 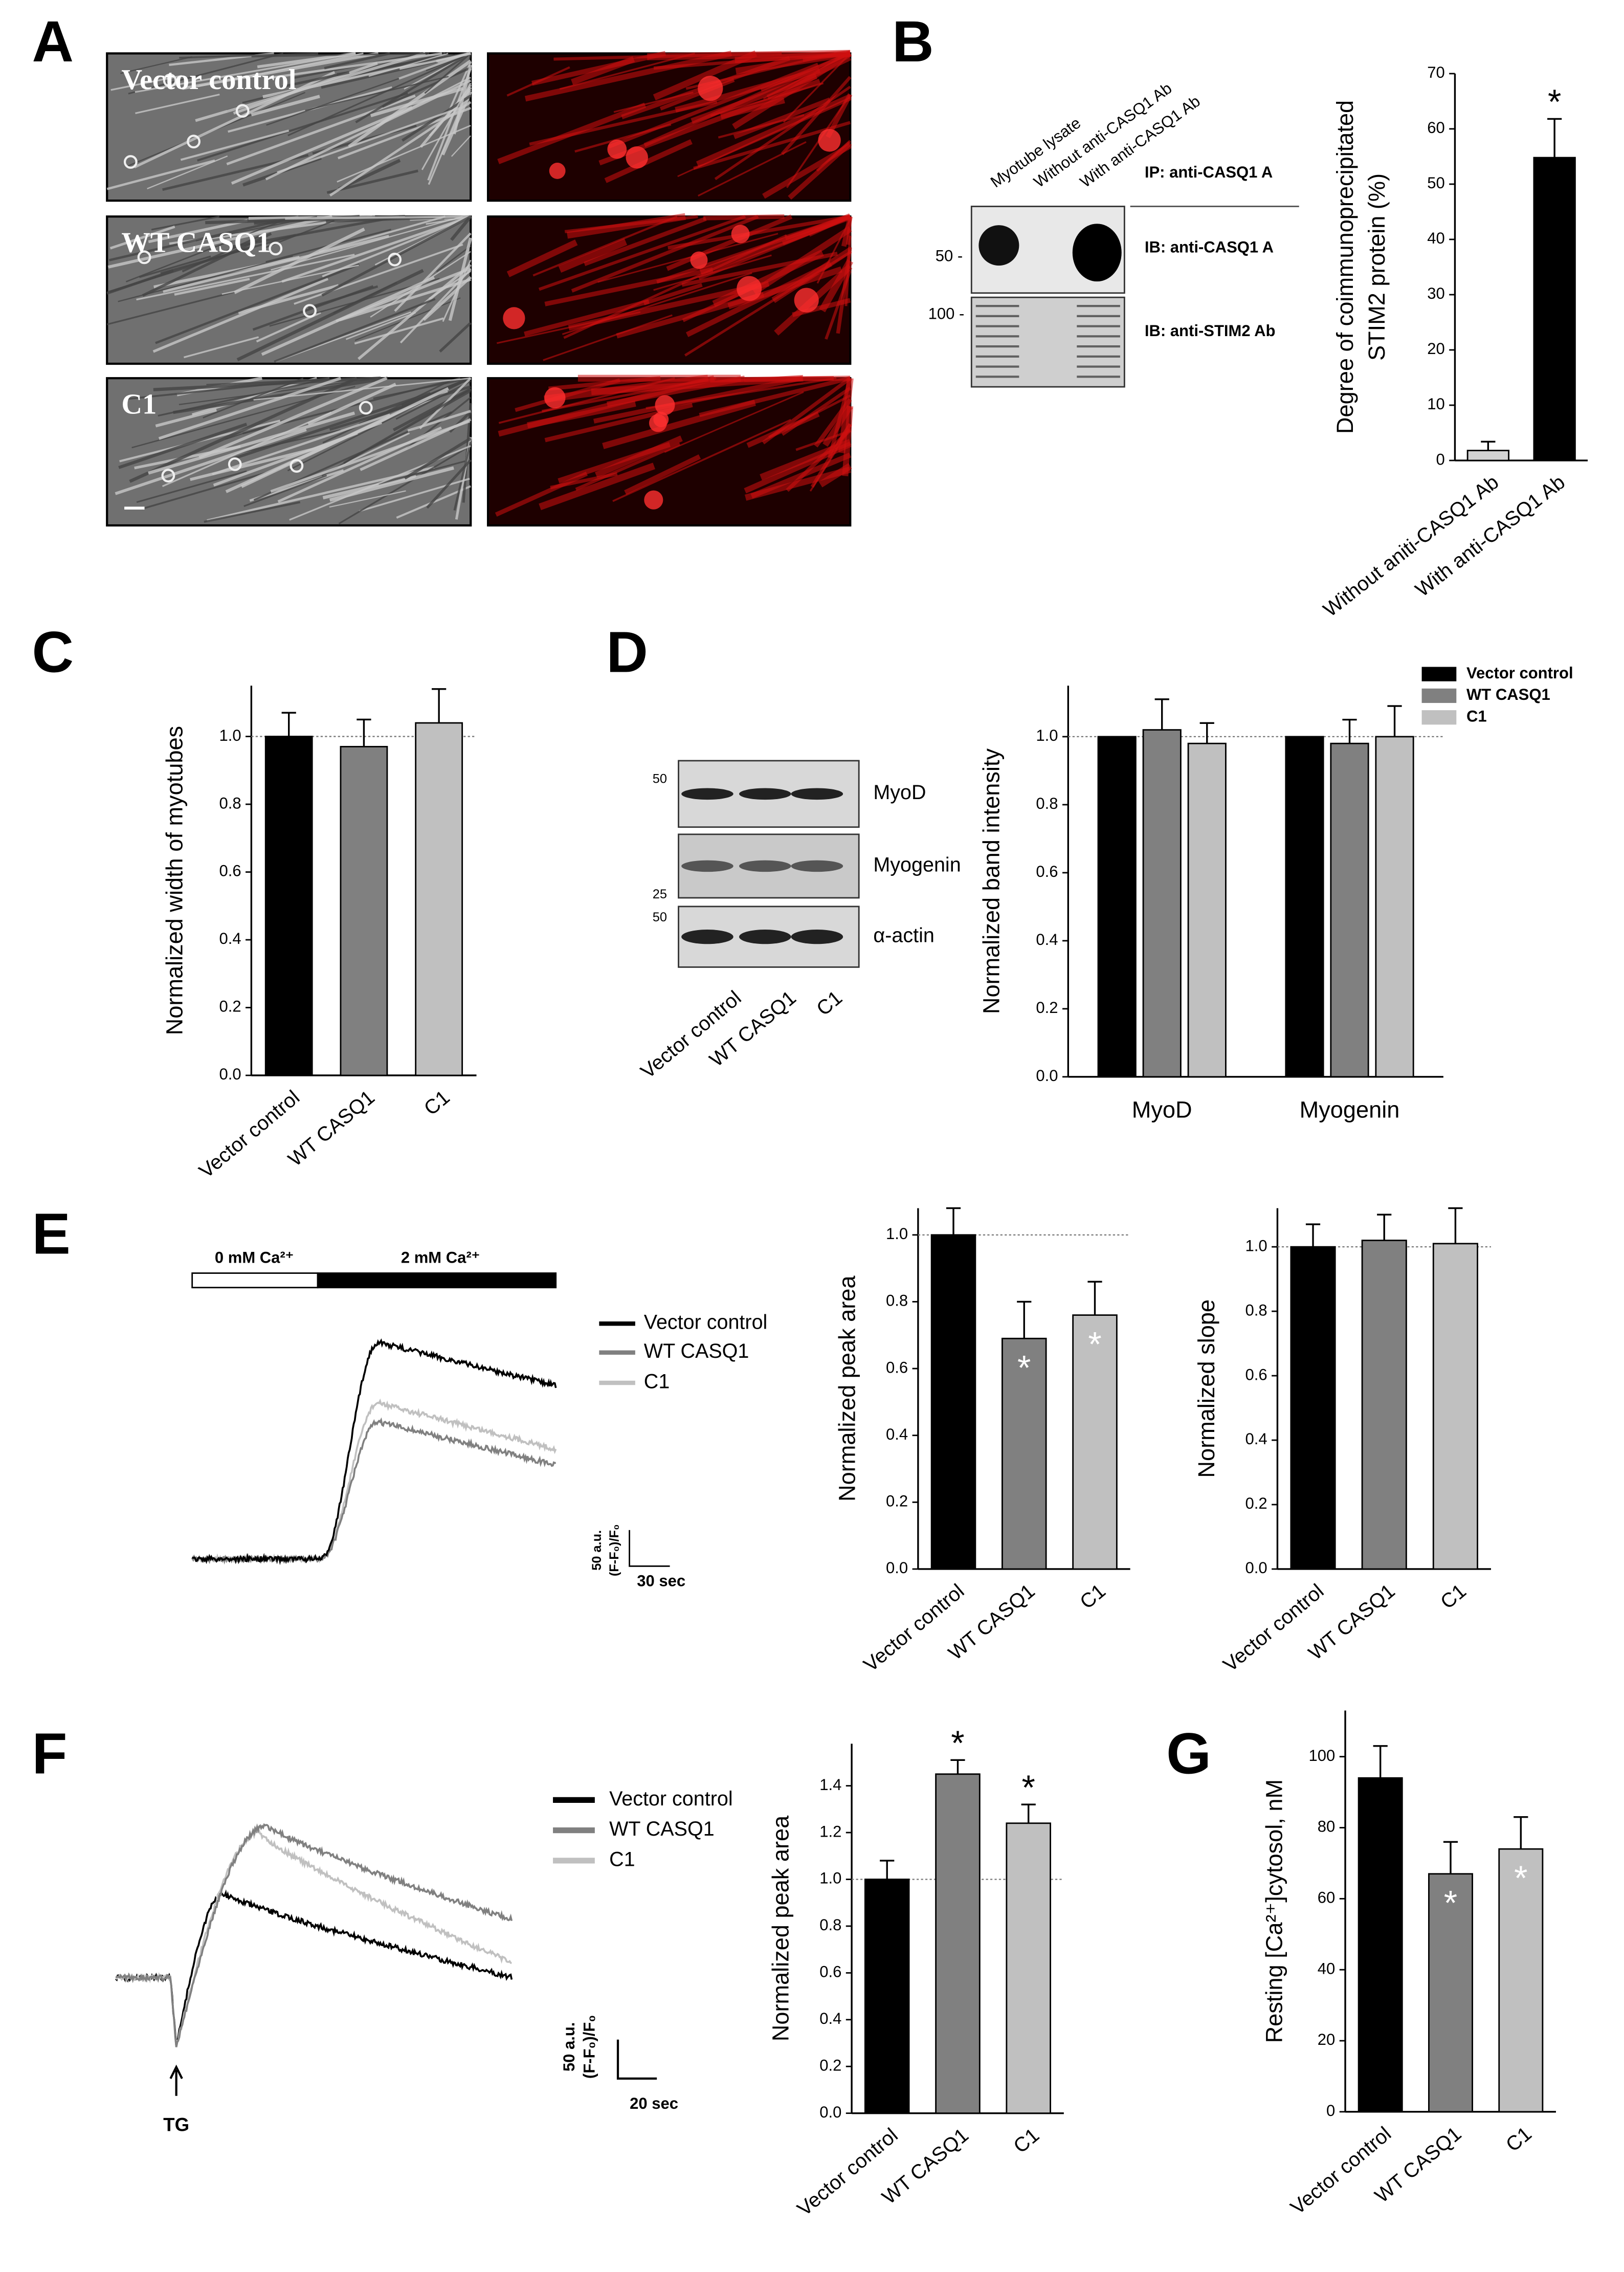 I want to click on mw-marker: 50, so click(x=660, y=779).